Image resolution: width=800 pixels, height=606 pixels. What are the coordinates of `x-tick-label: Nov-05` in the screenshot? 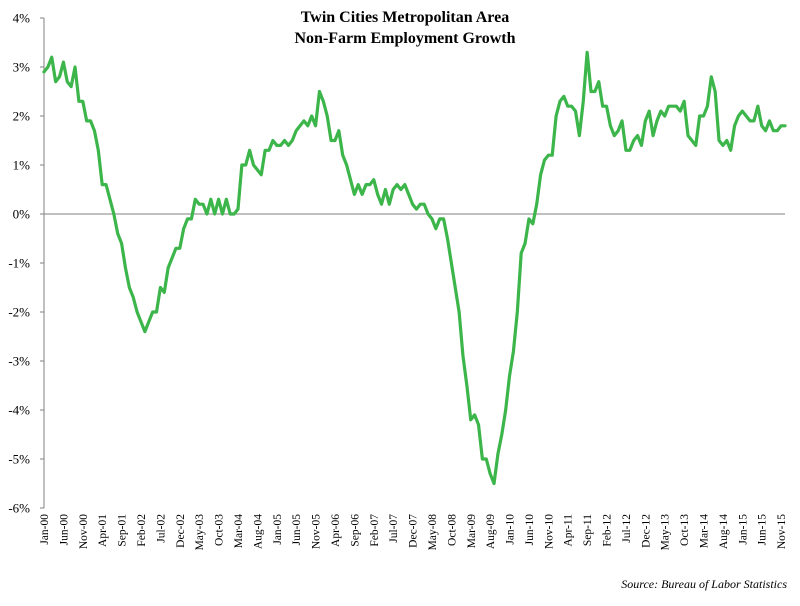 It's located at (317, 531).